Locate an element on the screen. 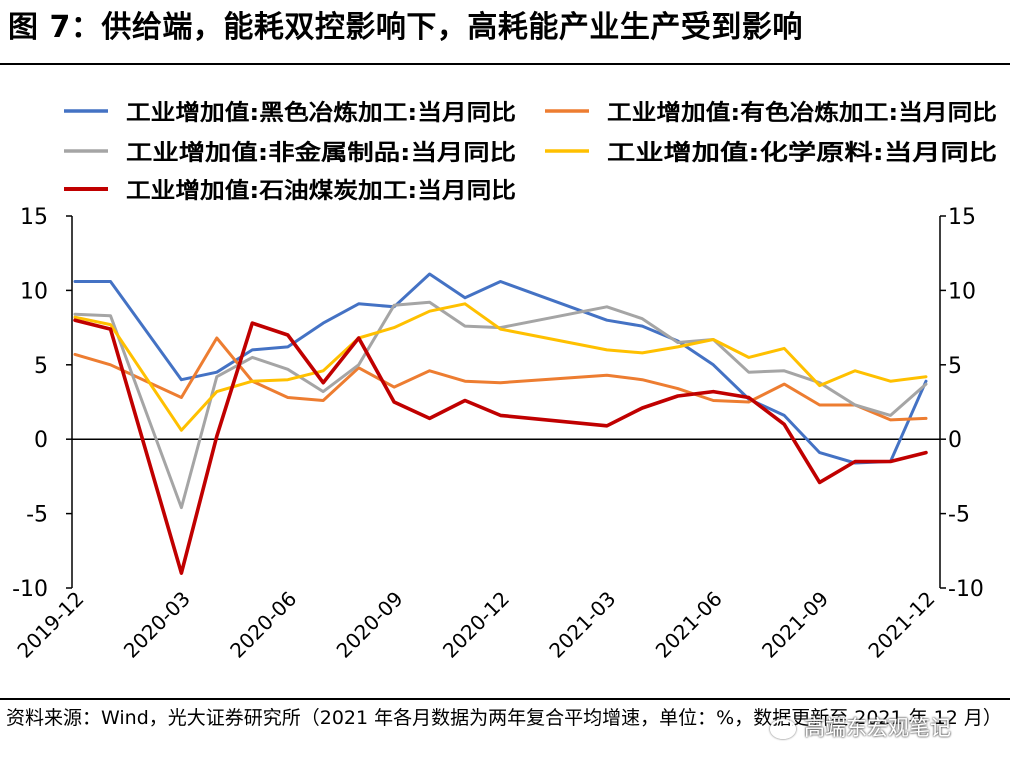 The image size is (1010, 773). y-tick-label-left: 0 is located at coordinates (41, 440).